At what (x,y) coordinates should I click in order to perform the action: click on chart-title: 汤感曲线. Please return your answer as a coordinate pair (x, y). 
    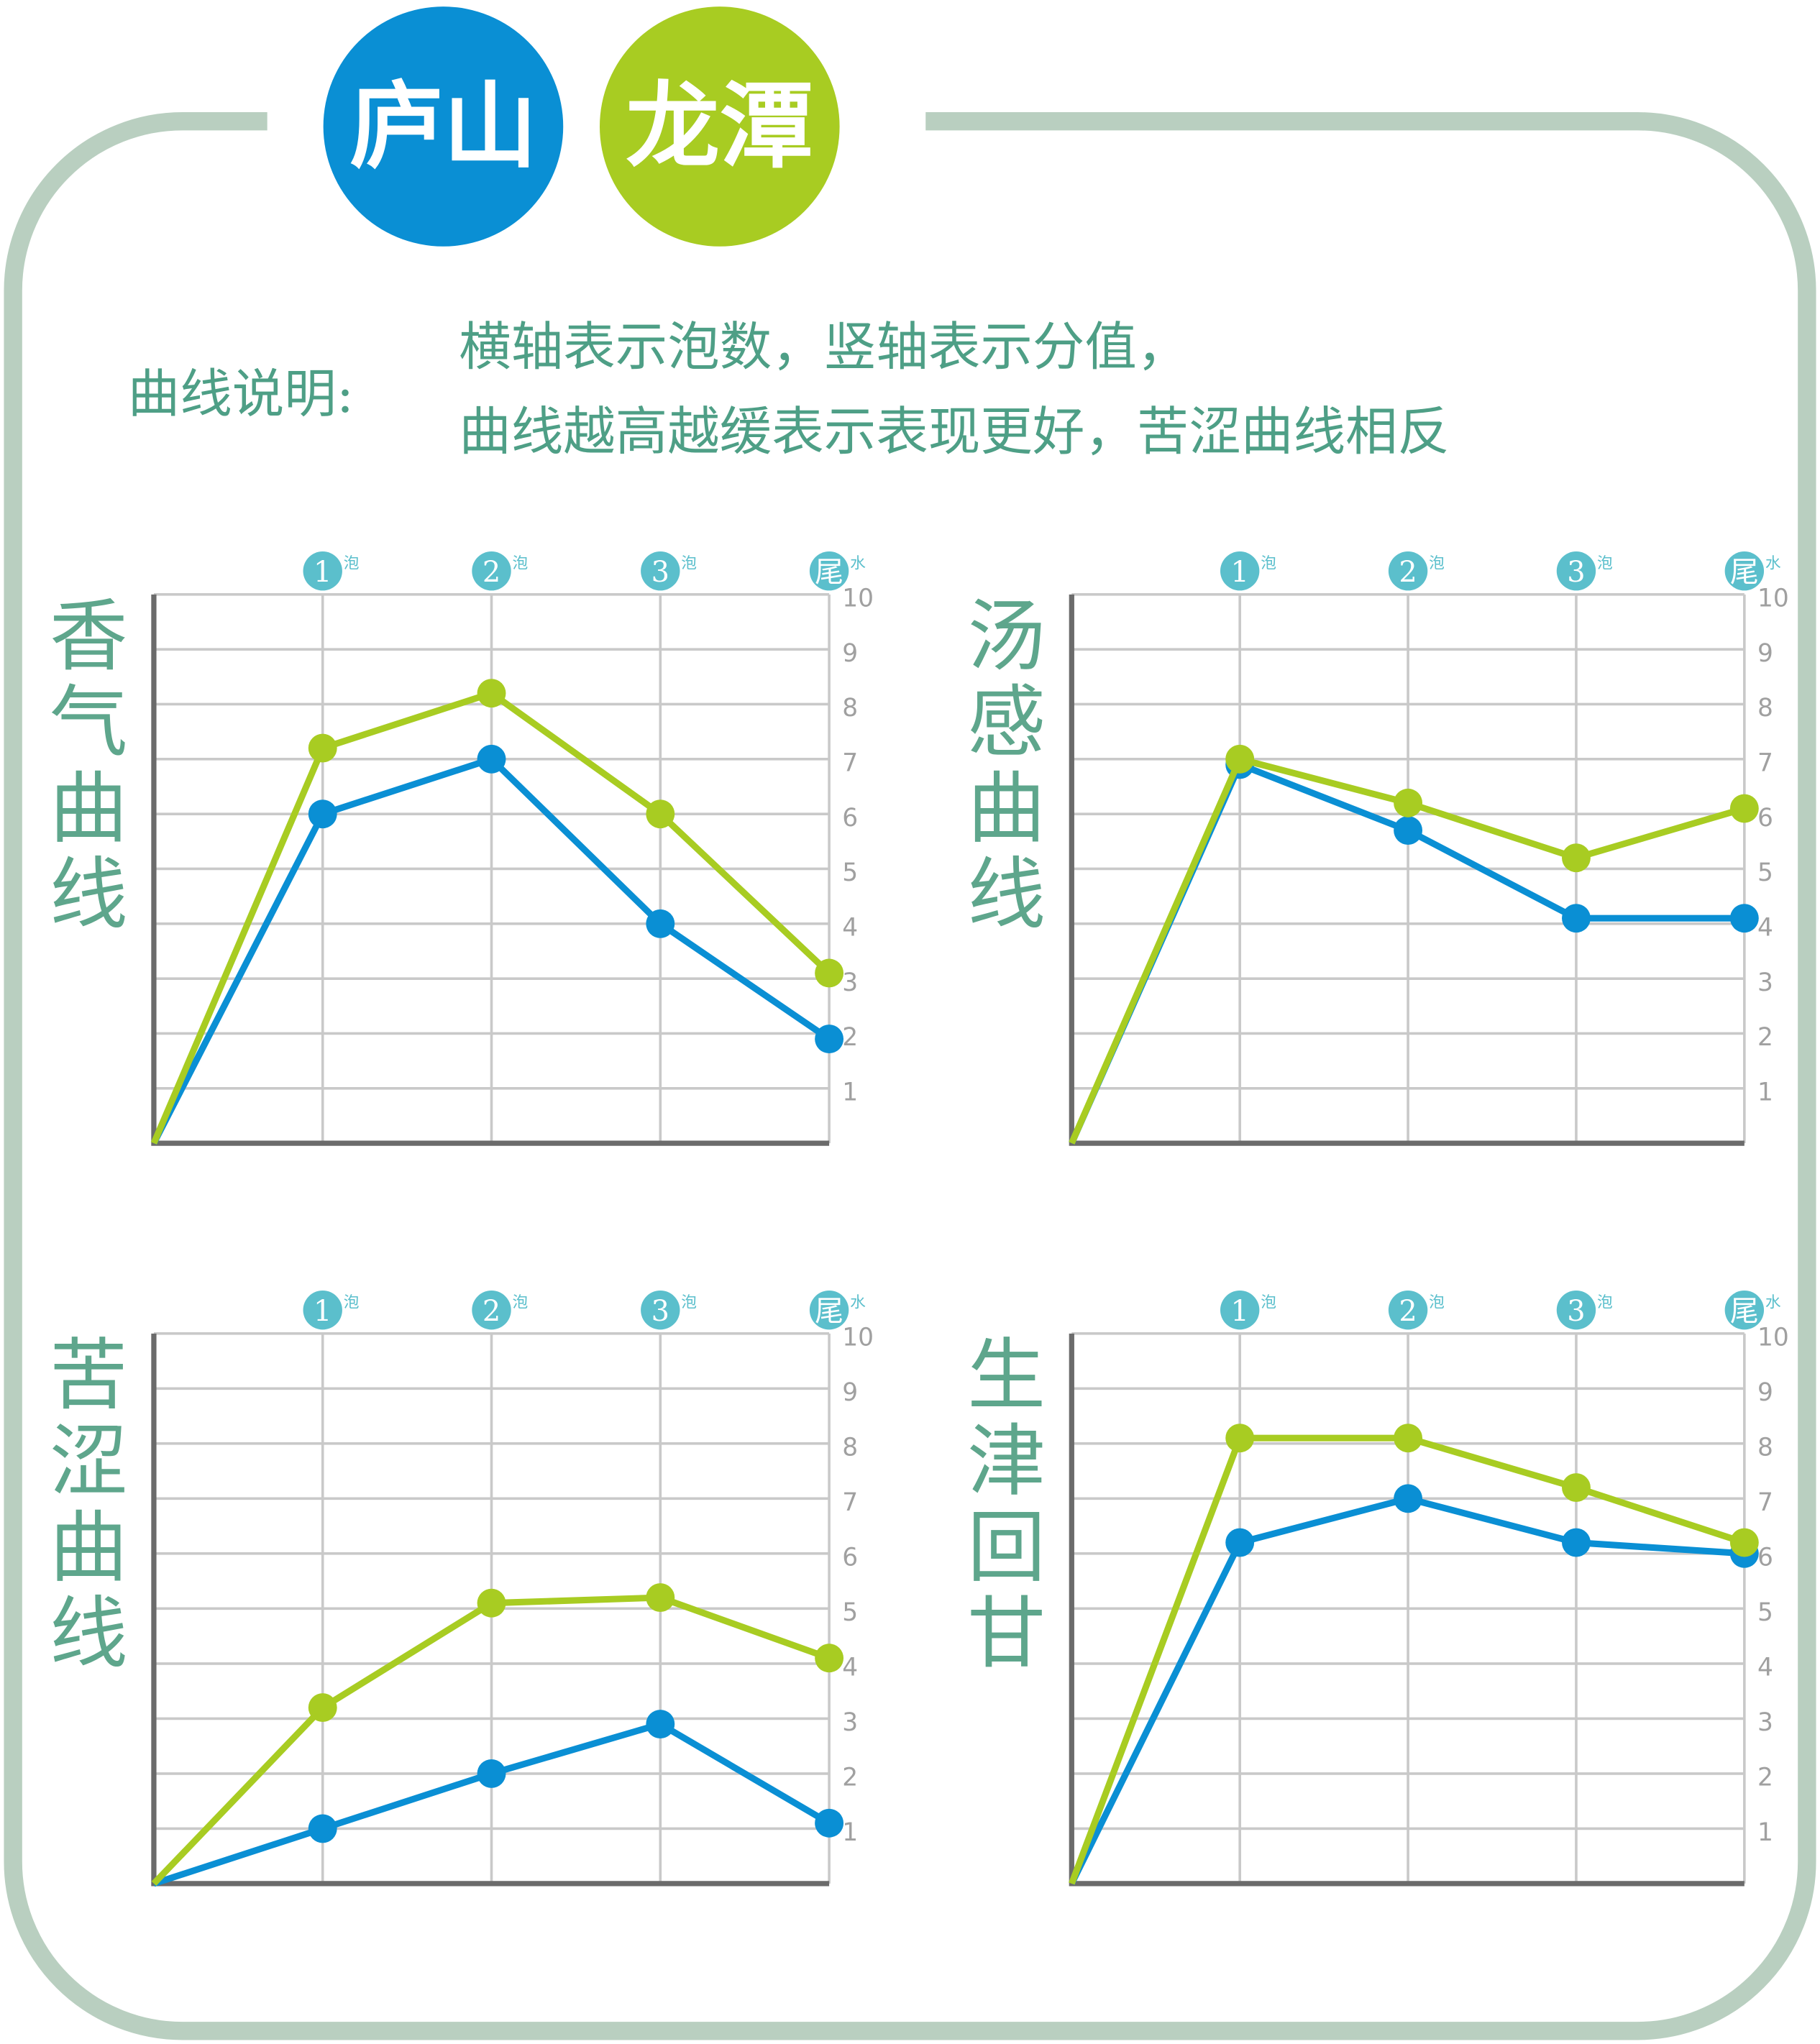
    Looking at the image, I should click on (1000, 767).